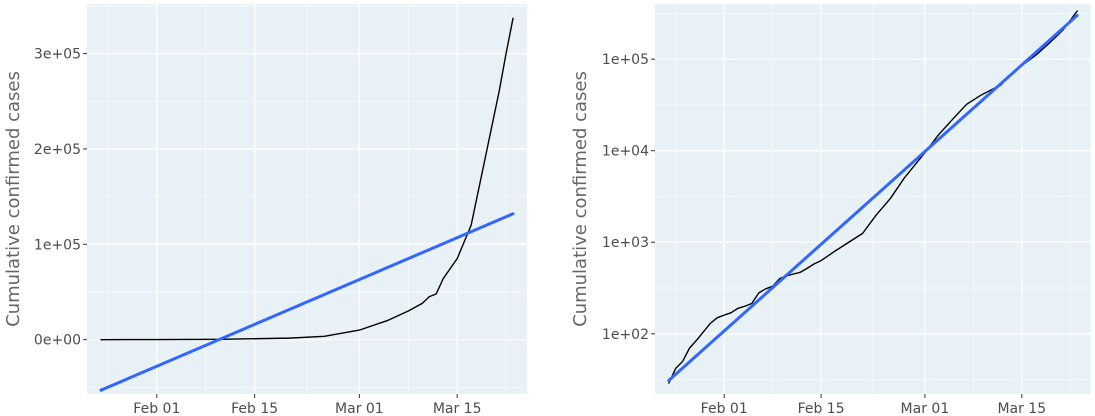 The image size is (1095, 416). Describe the element at coordinates (580, 199) in the screenshot. I see `right-y-axis-label: Cumulative confirmed cases` at that location.